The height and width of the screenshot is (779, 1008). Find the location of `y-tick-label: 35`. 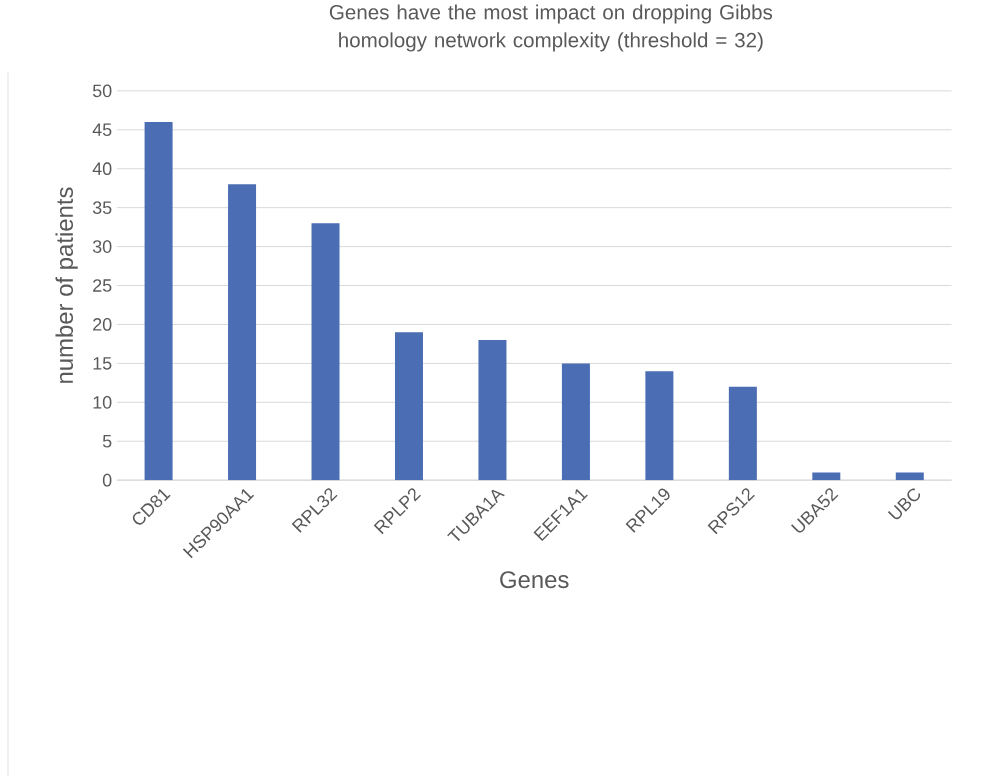

y-tick-label: 35 is located at coordinates (102, 208).